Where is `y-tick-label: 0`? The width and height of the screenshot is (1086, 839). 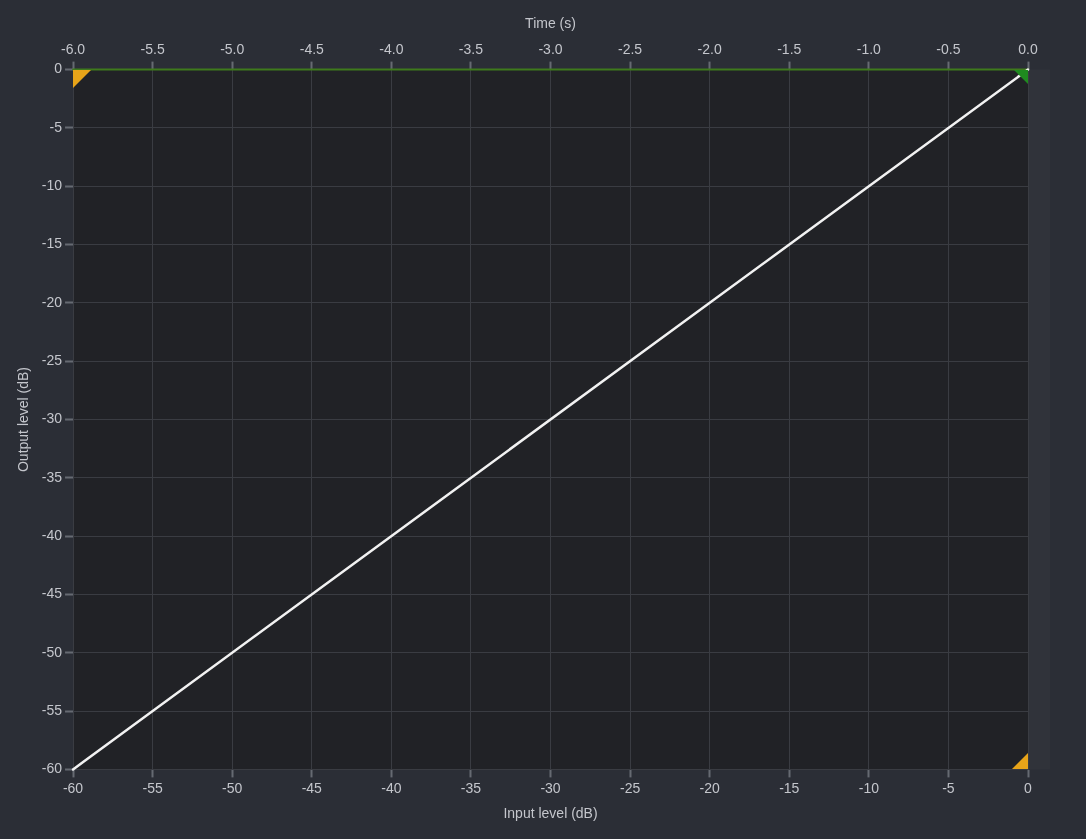
y-tick-label: 0 is located at coordinates (58, 68).